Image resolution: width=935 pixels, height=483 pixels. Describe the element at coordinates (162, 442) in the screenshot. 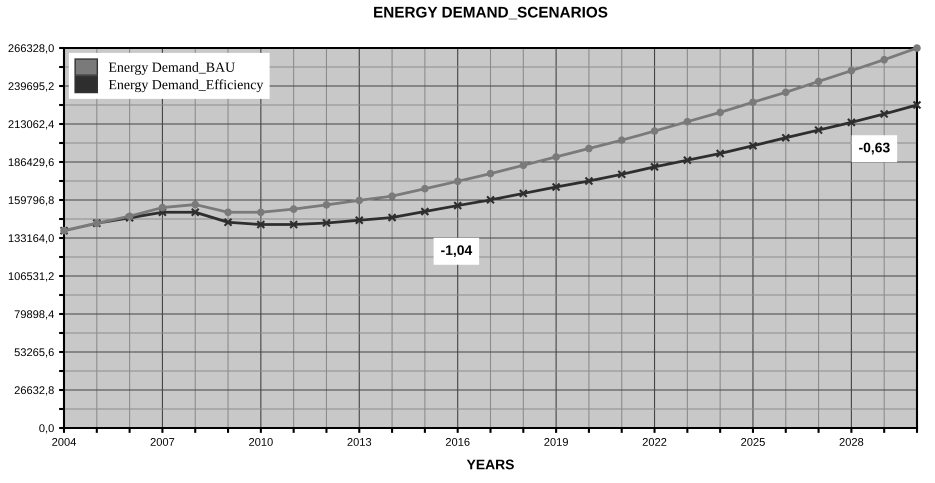

I see `x-tick-label: 2007` at that location.